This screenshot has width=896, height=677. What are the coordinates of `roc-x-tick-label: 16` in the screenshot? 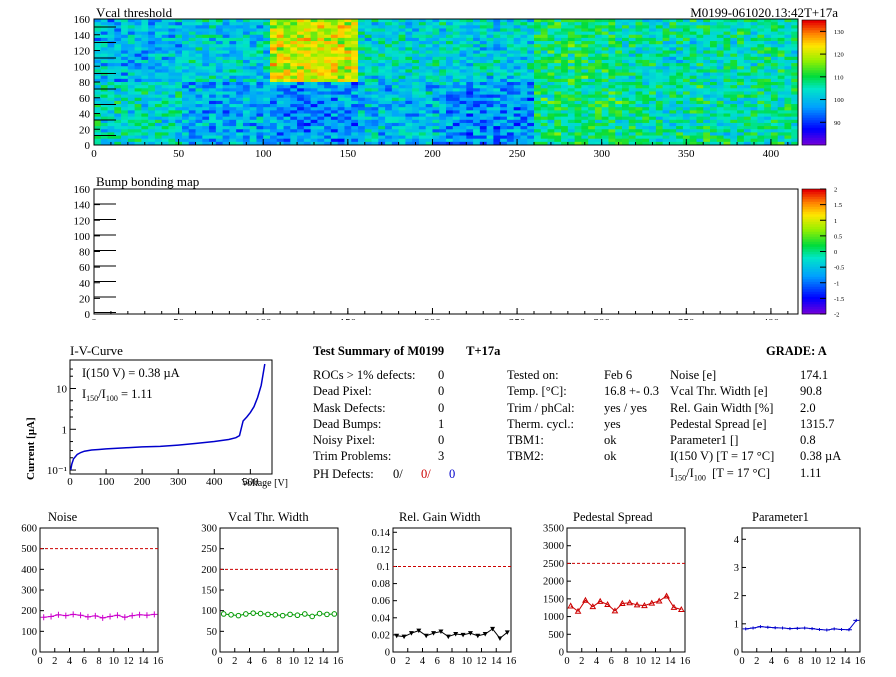 It's located at (158, 661).